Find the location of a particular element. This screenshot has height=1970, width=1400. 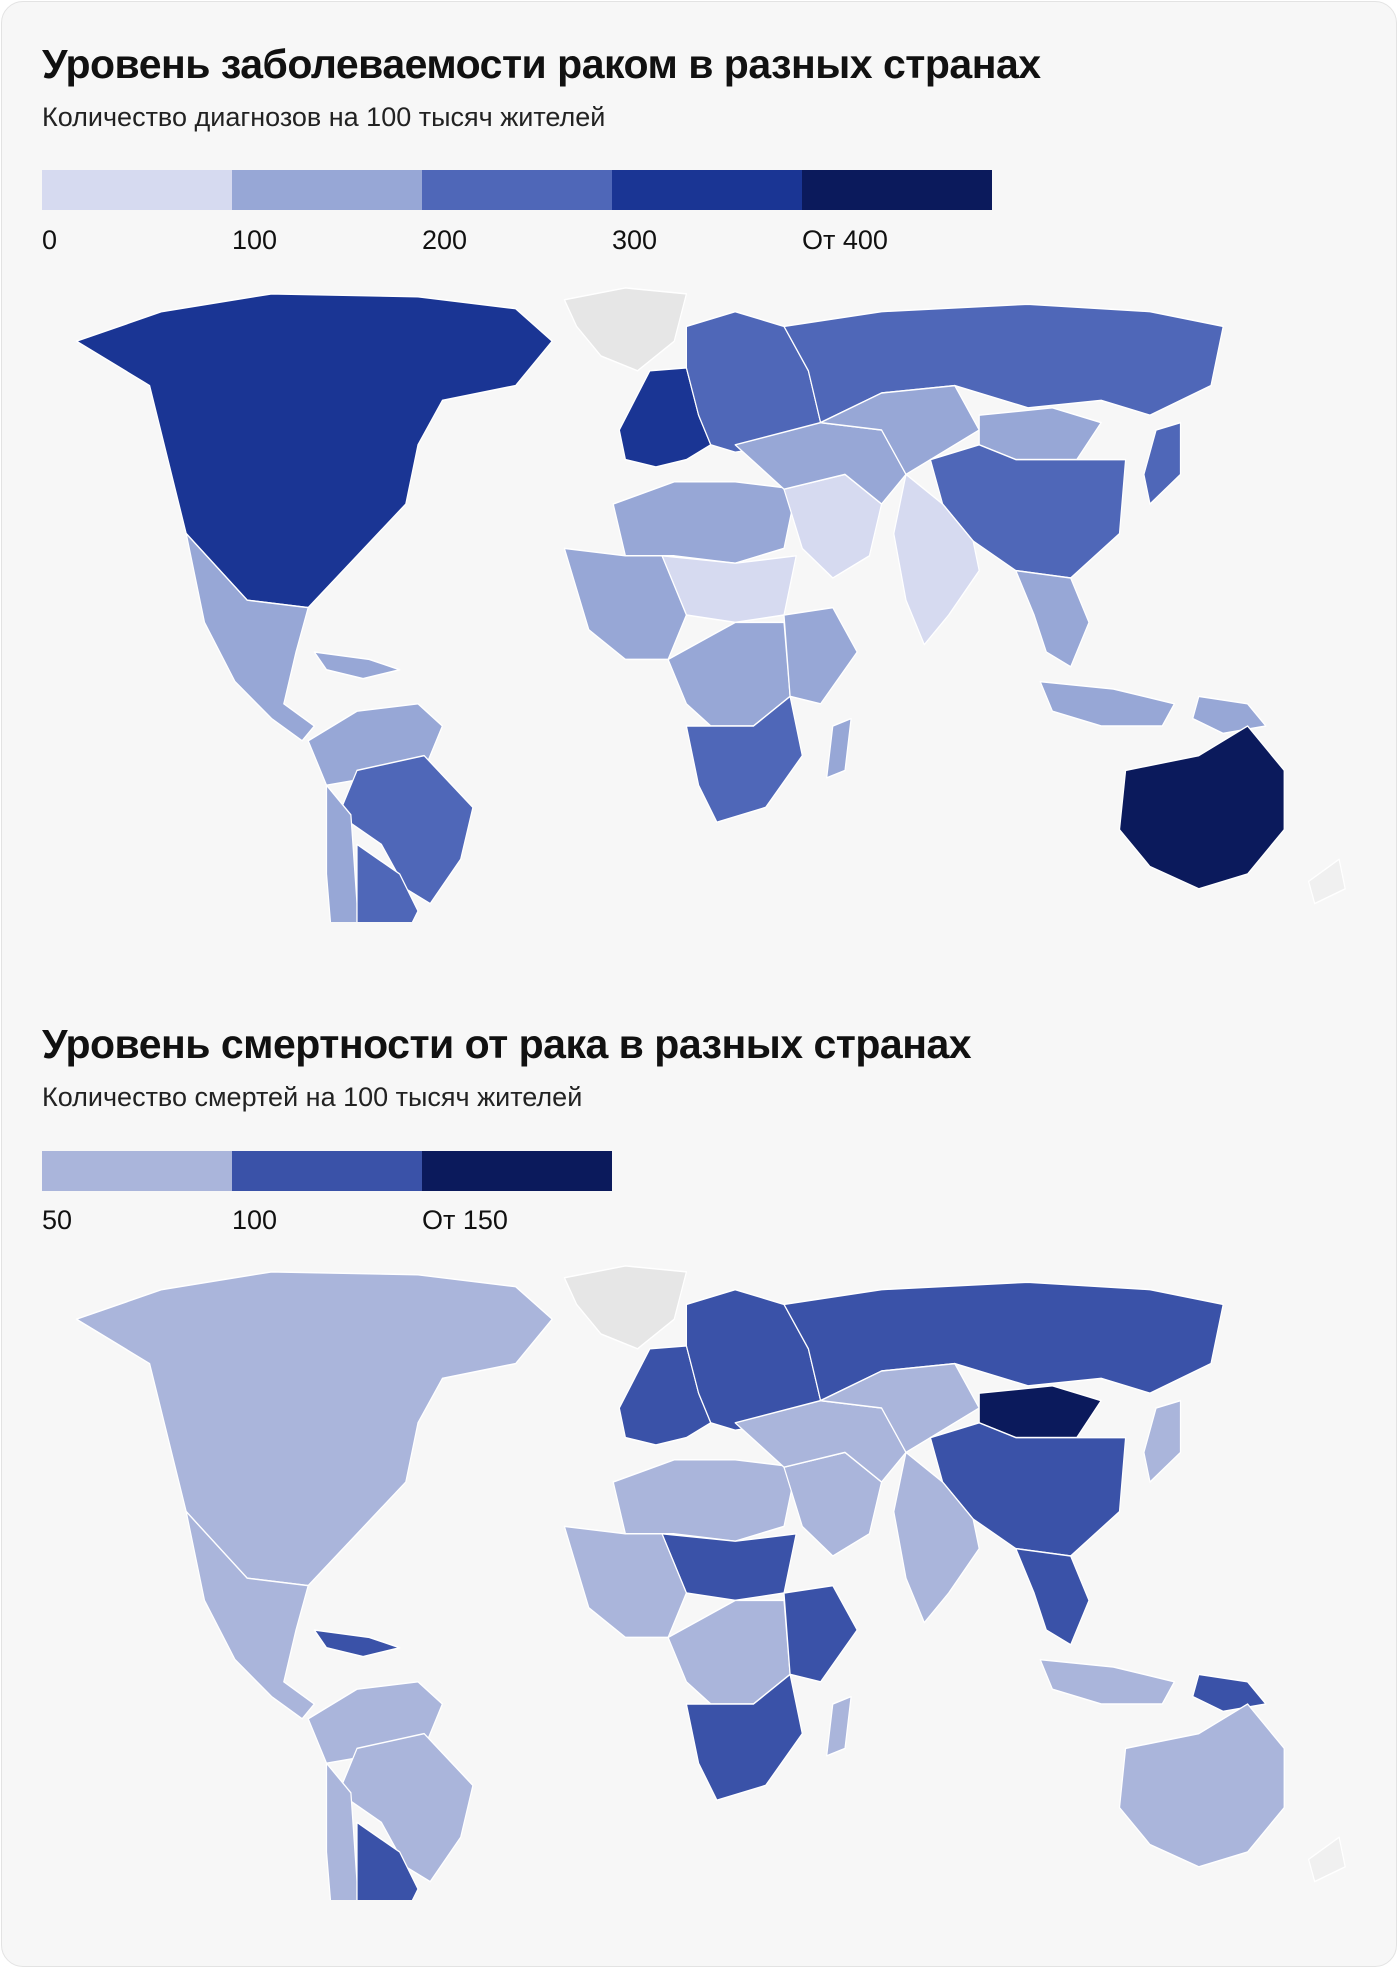

mortality-legend-label: 100 is located at coordinates (255, 1220).